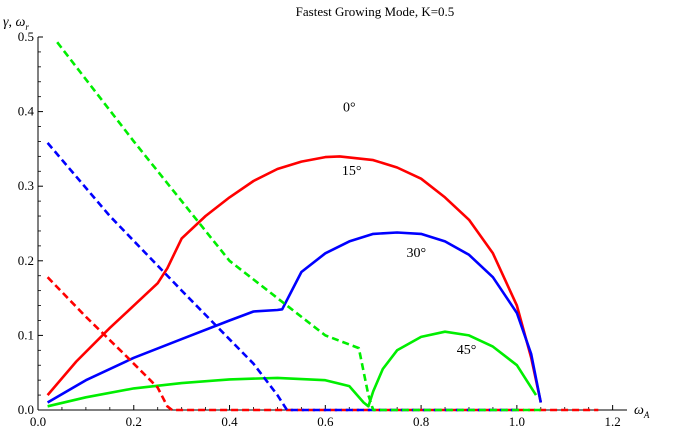 This screenshot has height=434, width=683. I want to click on y-ticks: 0.0 0.1 0.2 0.3 0.4 0.5, so click(30, 223).